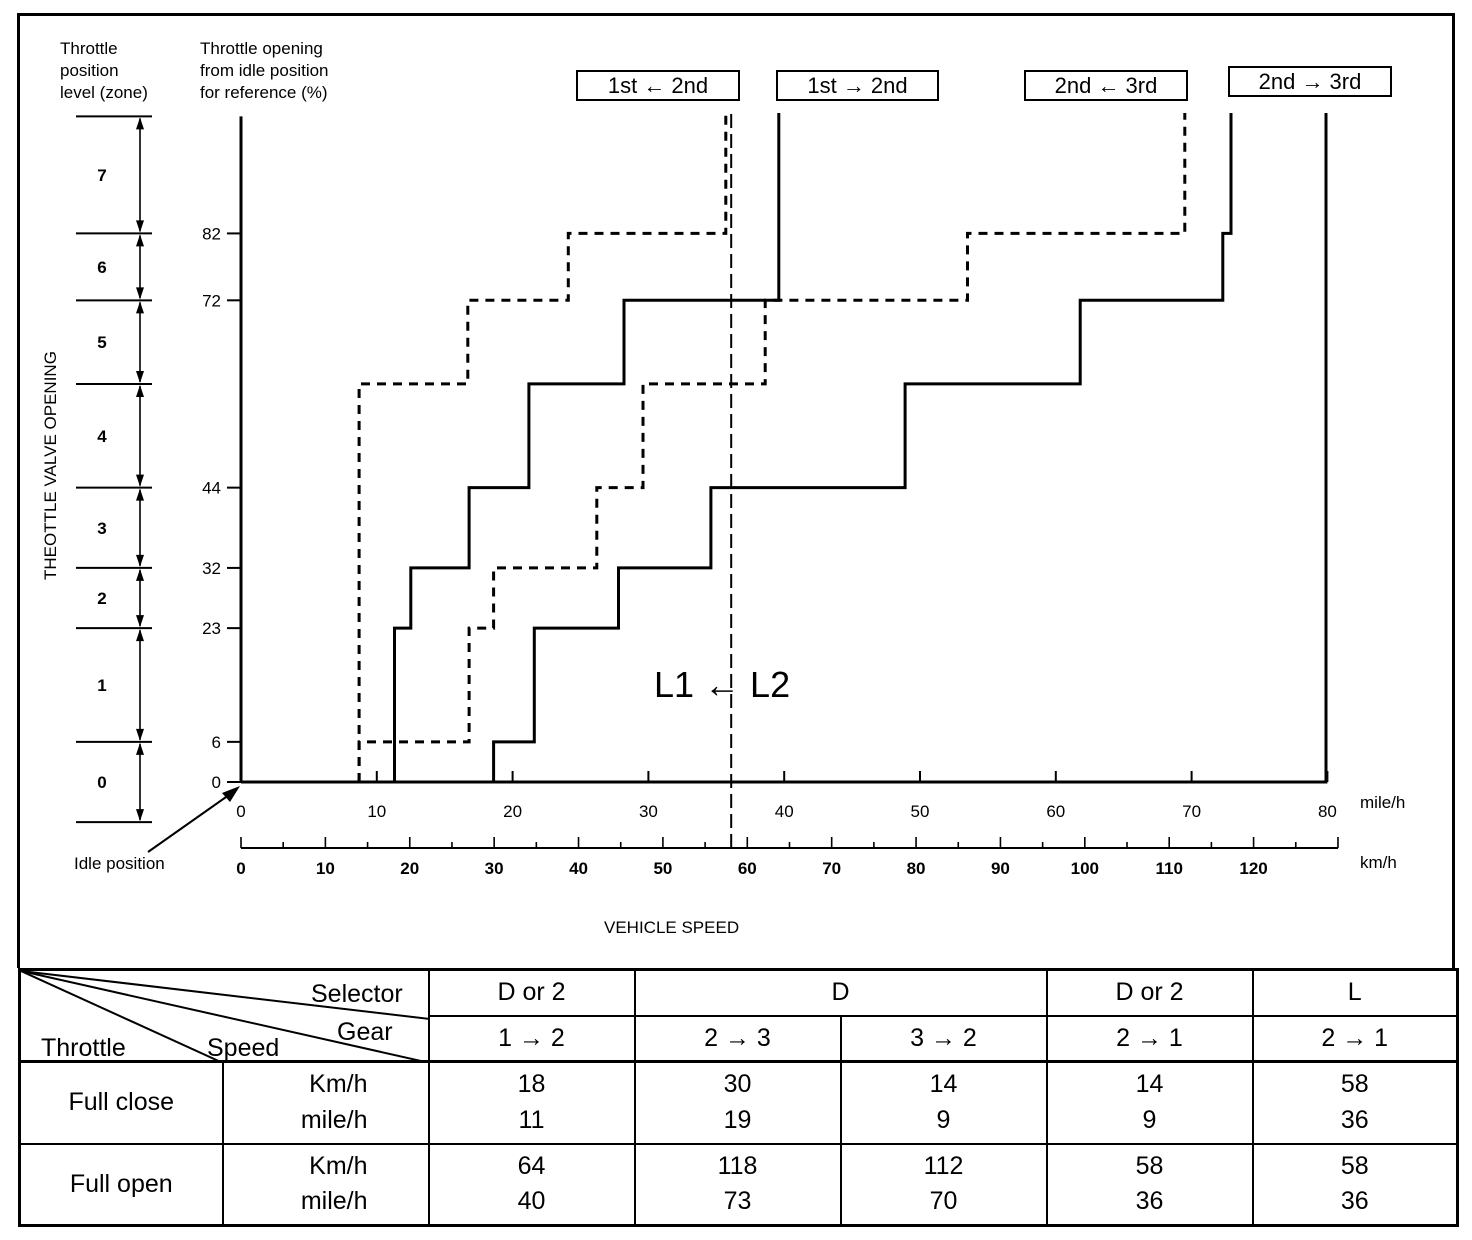  Describe the element at coordinates (1000, 868) in the screenshot. I see `x-tick-label-kmh: 90` at that location.